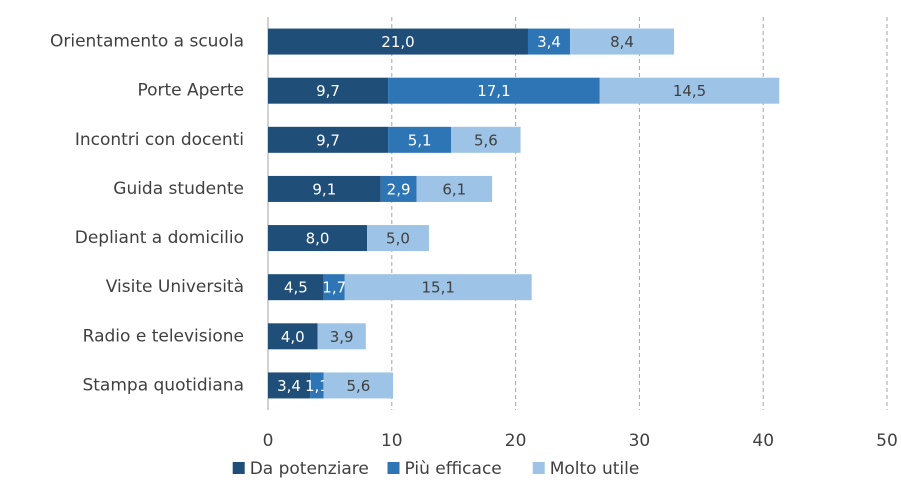 Image resolution: width=901 pixels, height=487 pixels. I want to click on y-tick-label: Orientamento a scuola, so click(147, 42).